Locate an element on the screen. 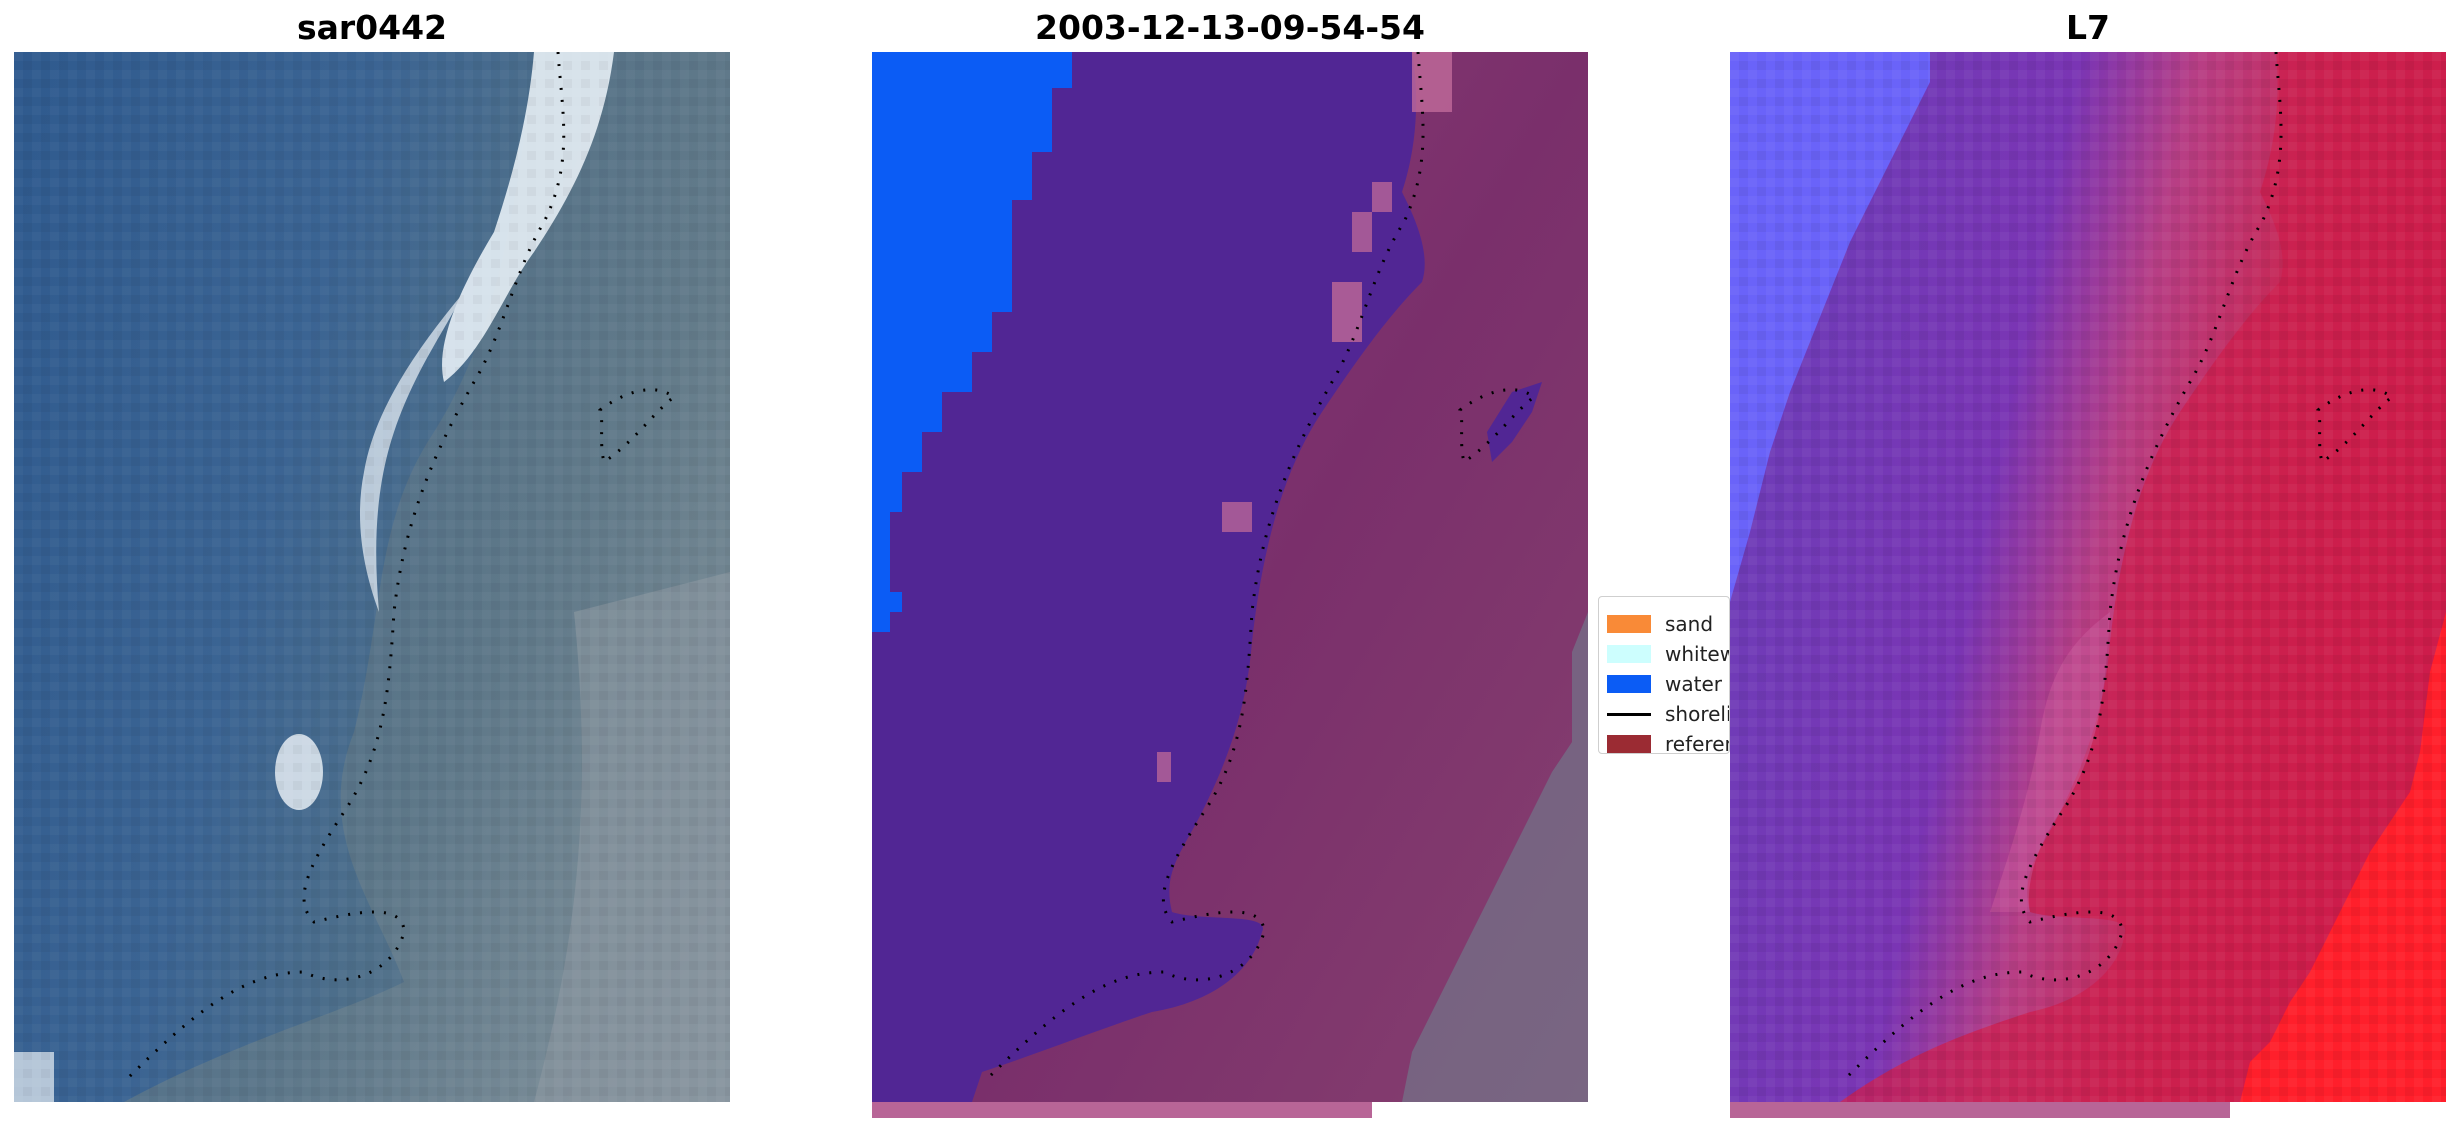 This screenshot has height=1132, width=2460. legend-item-sand: sand is located at coordinates (1660, 624).